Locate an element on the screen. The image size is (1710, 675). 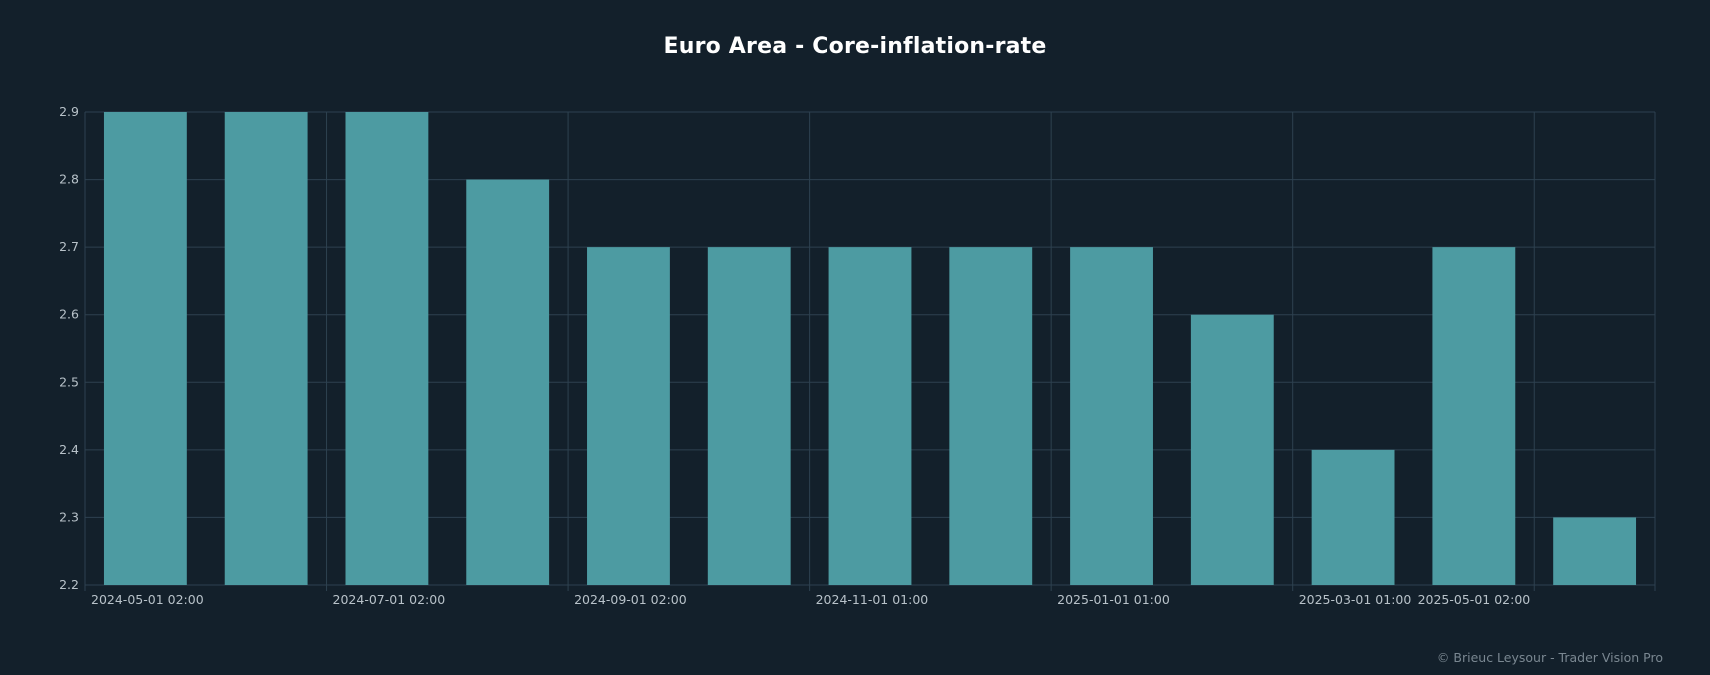
x-tick-label: 2024-05-01 02:00 is located at coordinates (147, 599).